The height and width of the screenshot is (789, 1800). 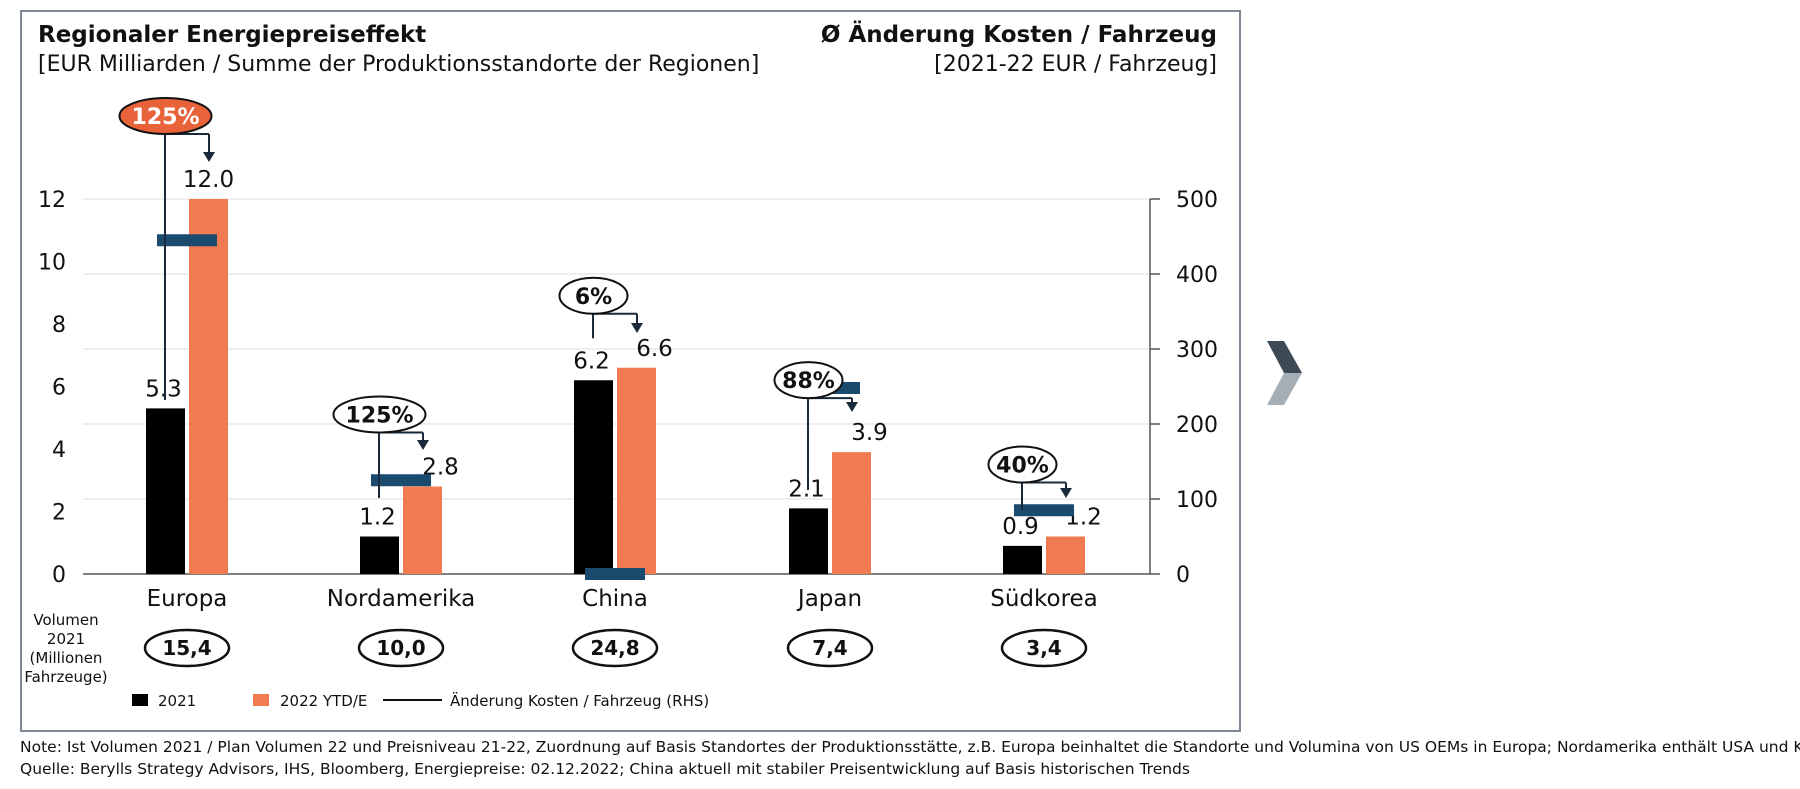 I want to click on right-axis-title: Ø Änderung Kosten / Fahrzeug, so click(x=1019, y=34).